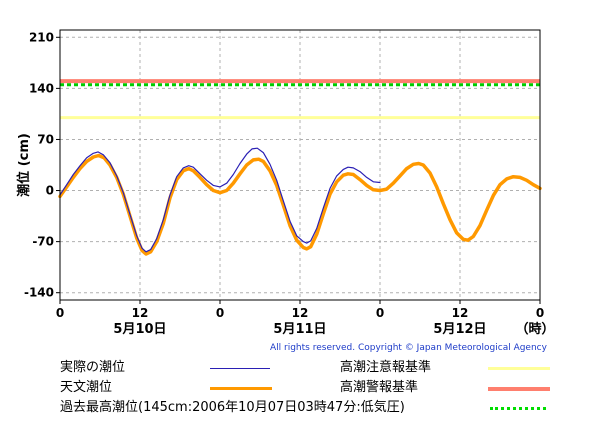  I want to click on date-labels: 5月10日 5月11日 5月12日, so click(299, 329).